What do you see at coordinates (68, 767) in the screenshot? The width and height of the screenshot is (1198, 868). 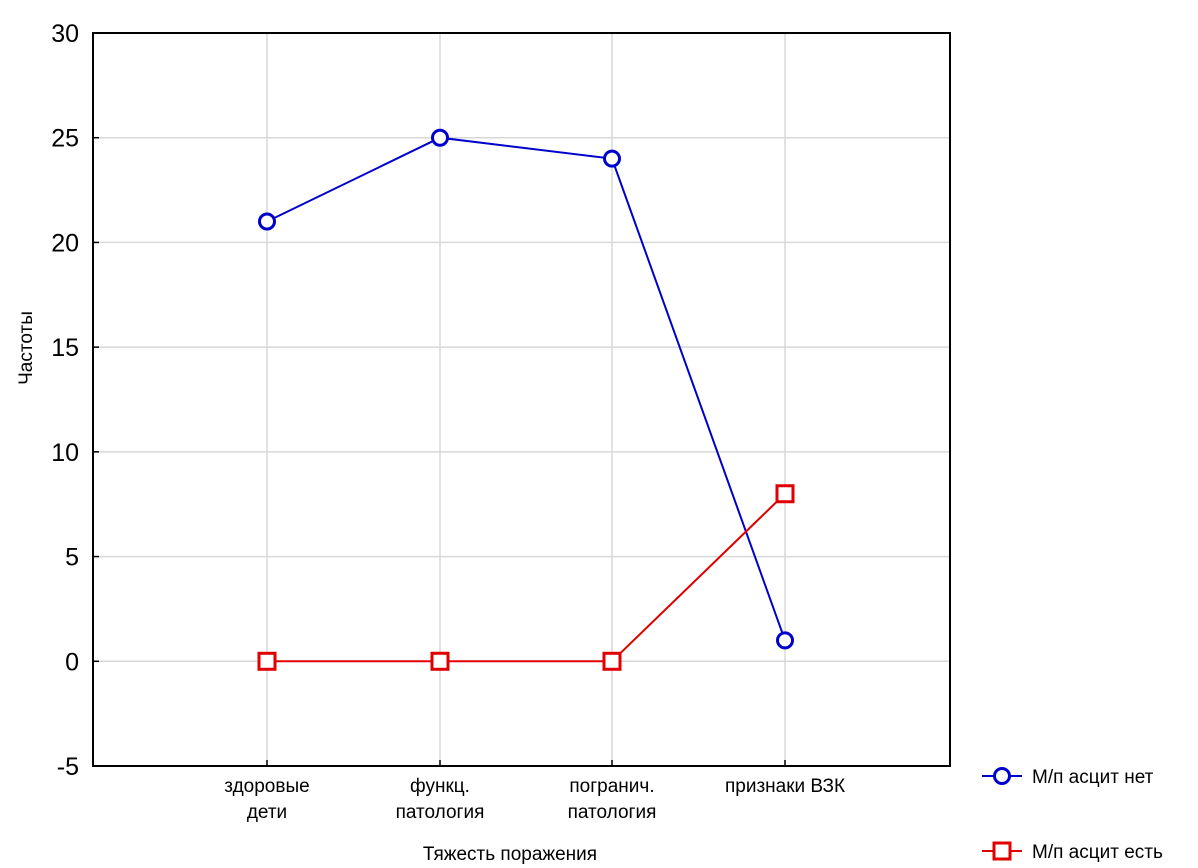 I see `y-tick-label: -5` at bounding box center [68, 767].